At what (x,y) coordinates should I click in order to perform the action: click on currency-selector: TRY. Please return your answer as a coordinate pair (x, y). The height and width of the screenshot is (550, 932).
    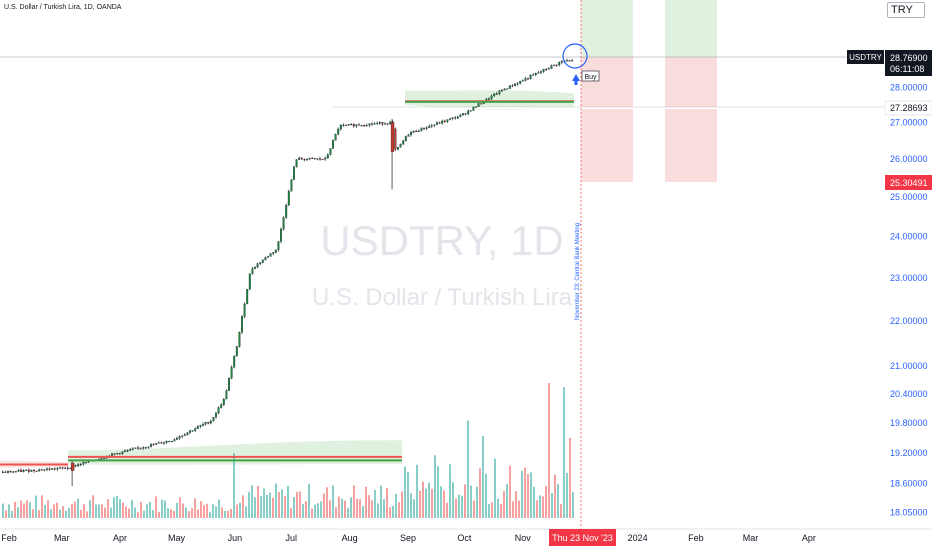
    Looking at the image, I should click on (906, 10).